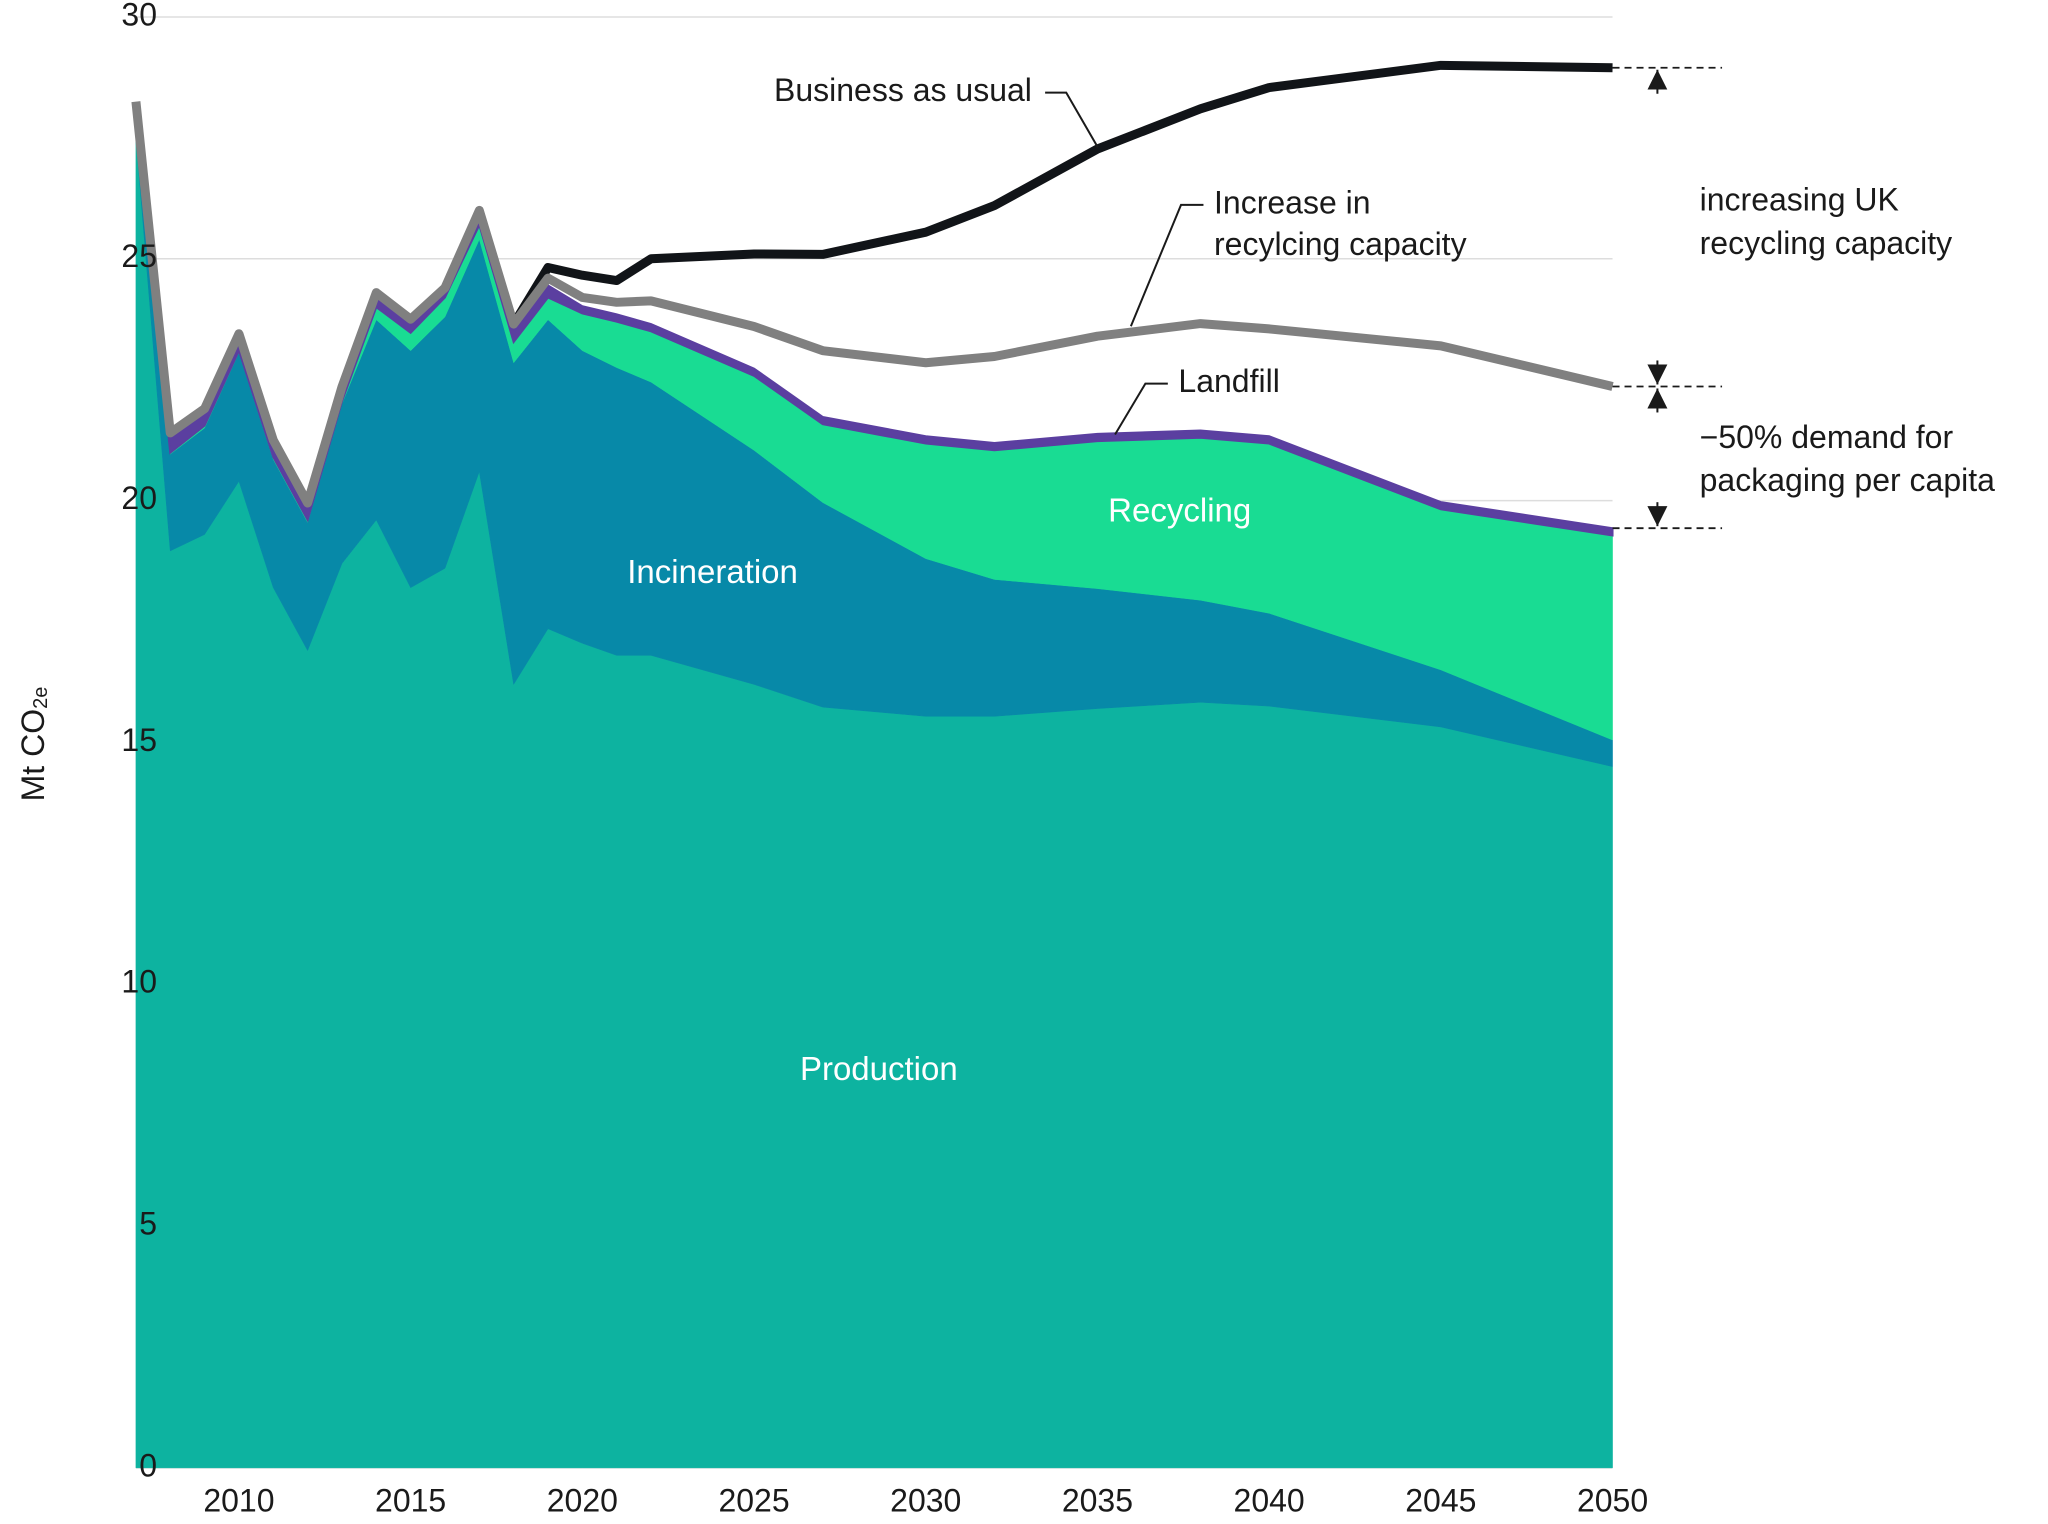 The width and height of the screenshot is (2048, 1524). What do you see at coordinates (1179, 510) in the screenshot?
I see `area-label: Recycling` at bounding box center [1179, 510].